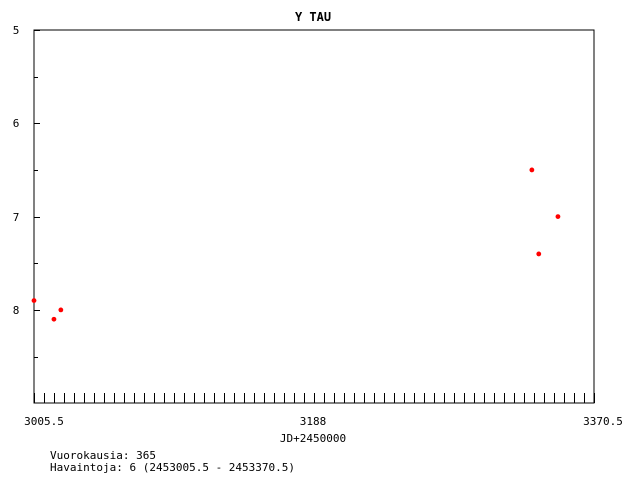  Describe the element at coordinates (16, 170) in the screenshot. I see `y-tick-labels: 5 6 7 8` at that location.